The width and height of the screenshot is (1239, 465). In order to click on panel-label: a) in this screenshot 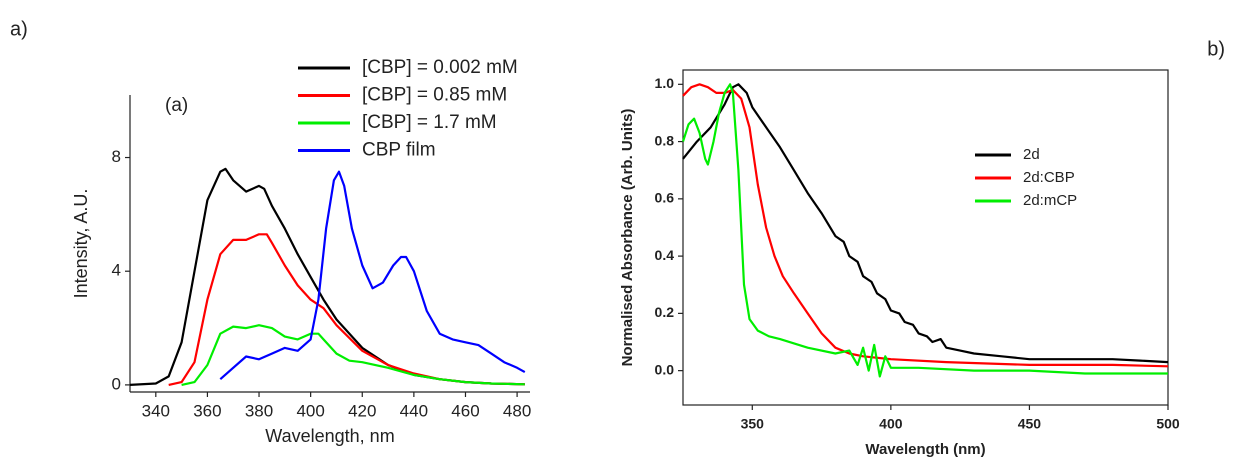, I will do `click(19, 29)`.